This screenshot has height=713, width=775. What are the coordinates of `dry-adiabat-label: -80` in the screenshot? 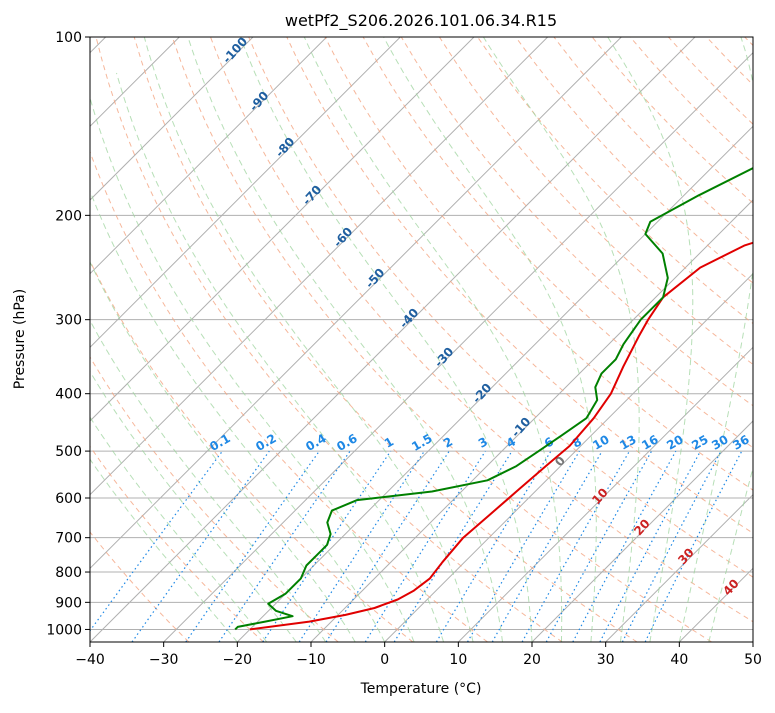 It's located at (285, 147).